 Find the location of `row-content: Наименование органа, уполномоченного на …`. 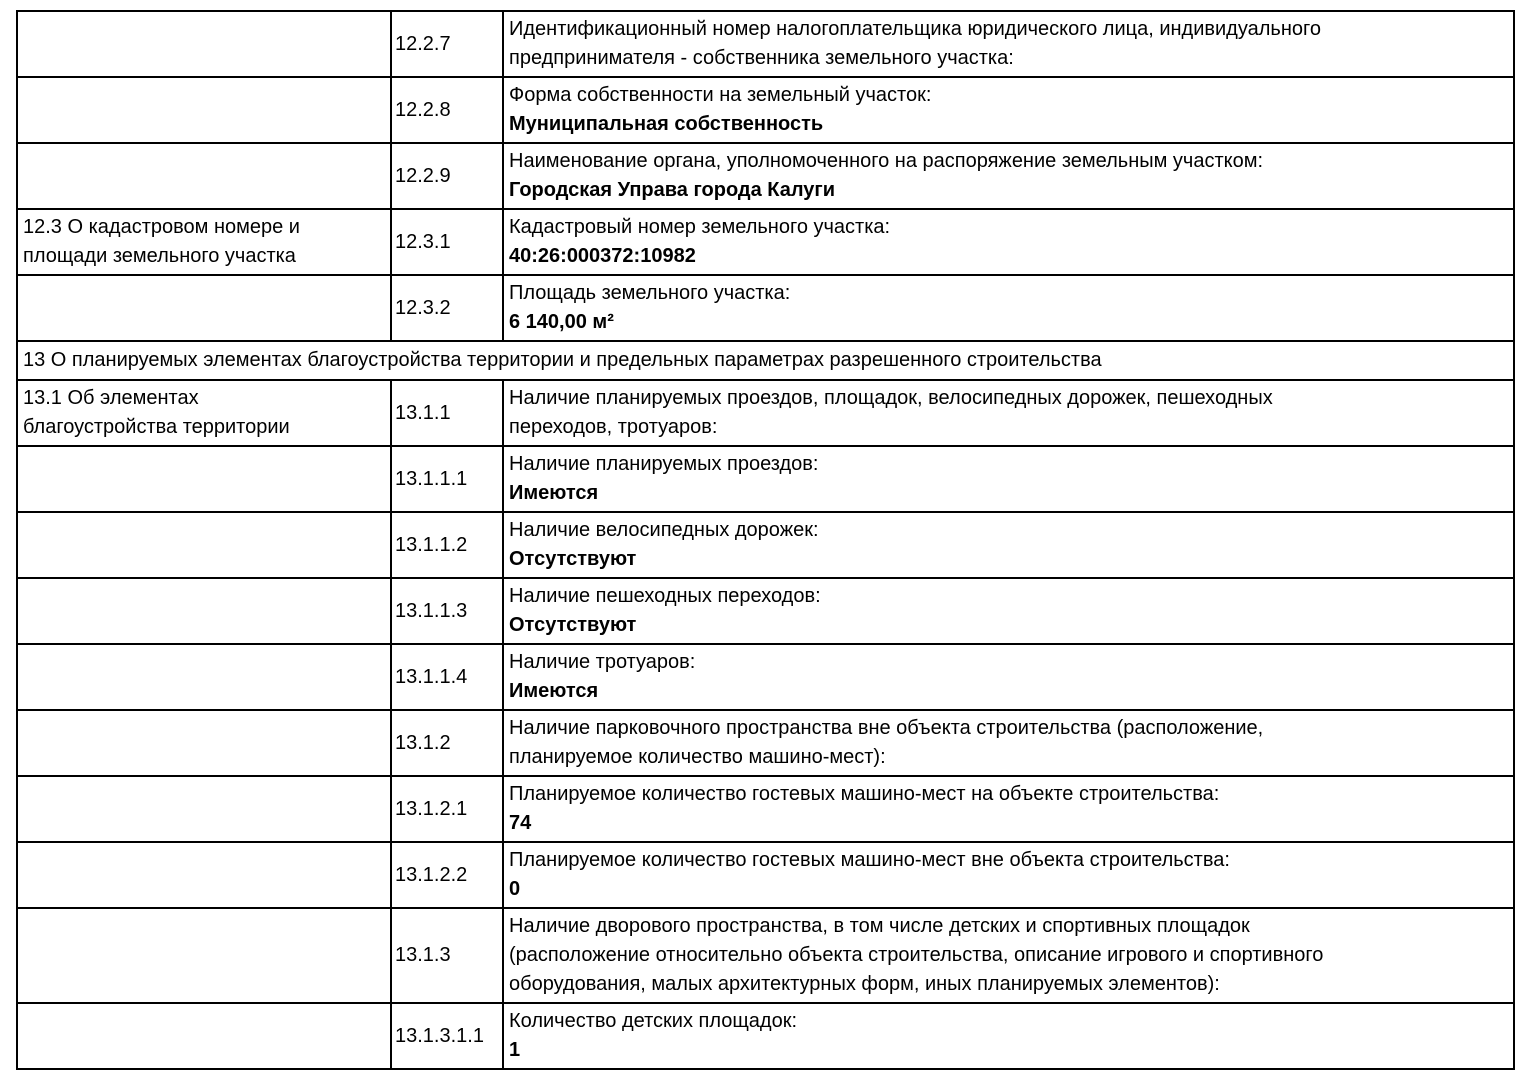

row-content: Наименование органа, уполномоченного на … is located at coordinates (1008, 176).